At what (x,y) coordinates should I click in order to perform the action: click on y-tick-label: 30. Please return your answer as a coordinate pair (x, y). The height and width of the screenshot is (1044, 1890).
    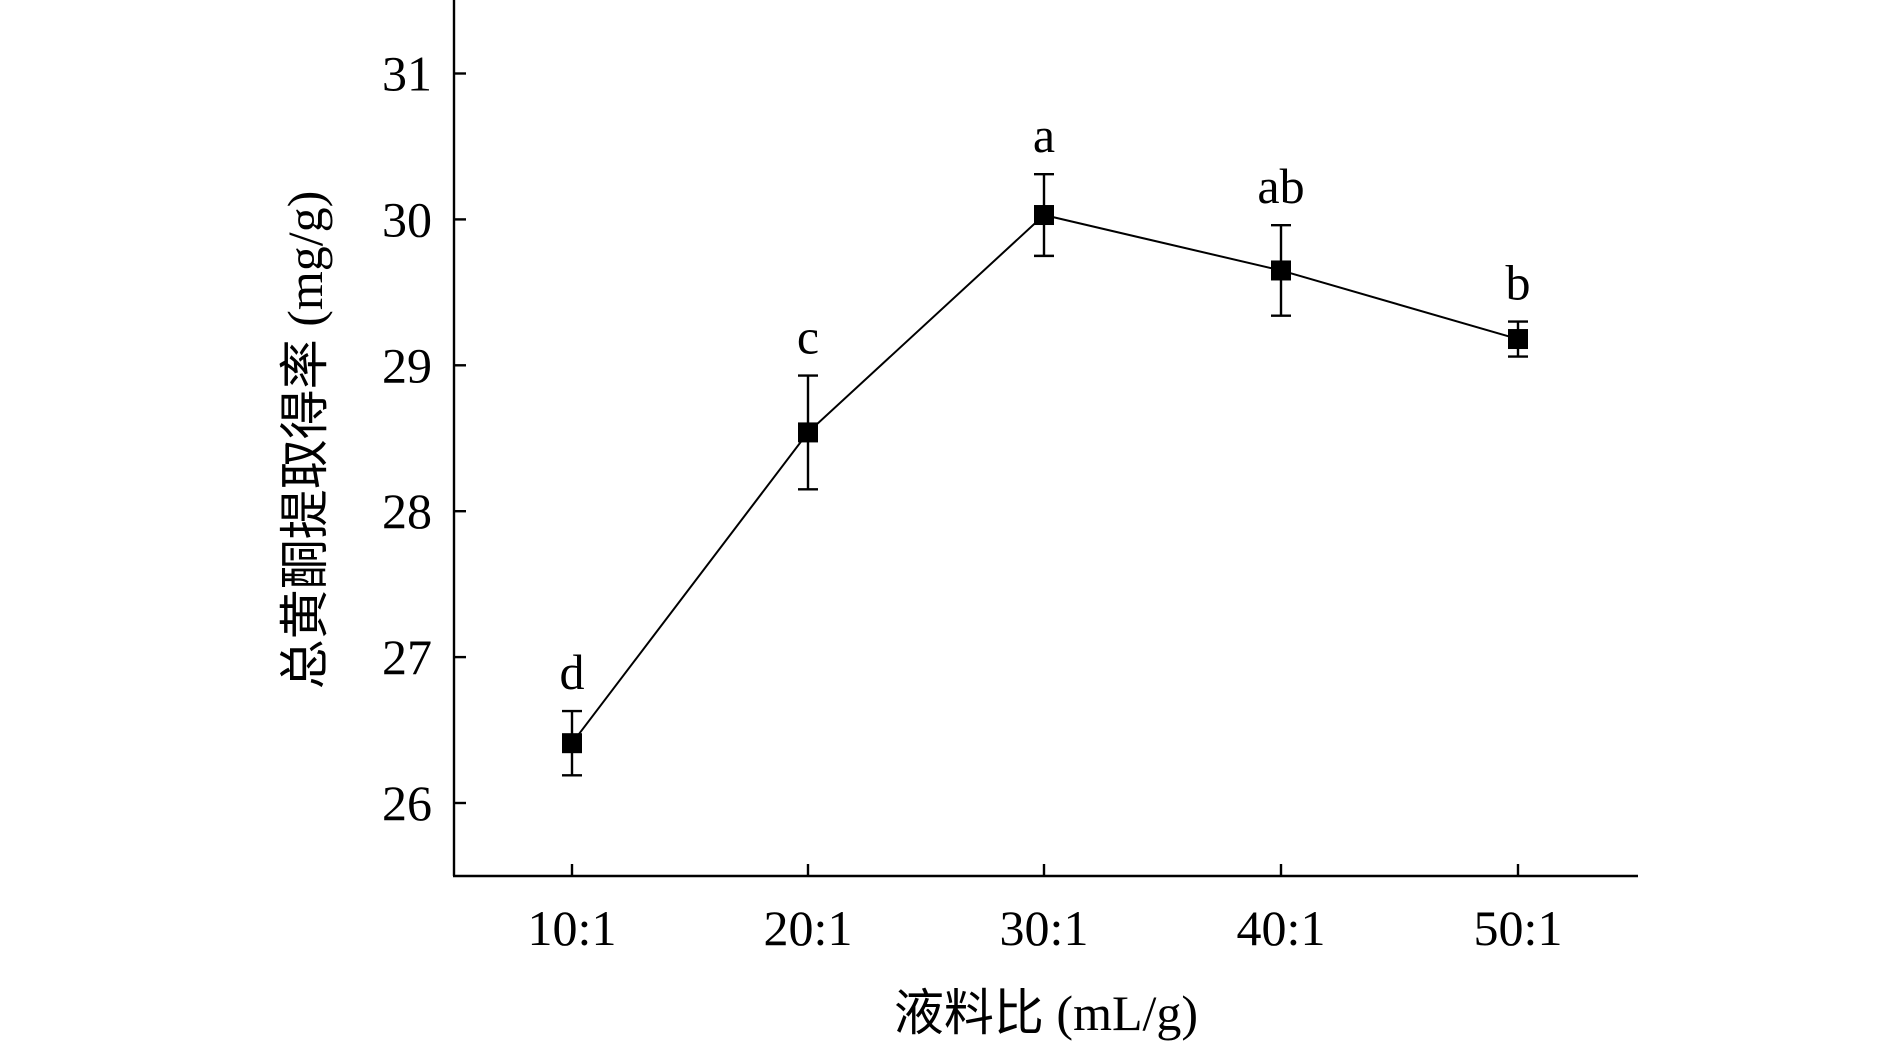
    Looking at the image, I should click on (407, 219).